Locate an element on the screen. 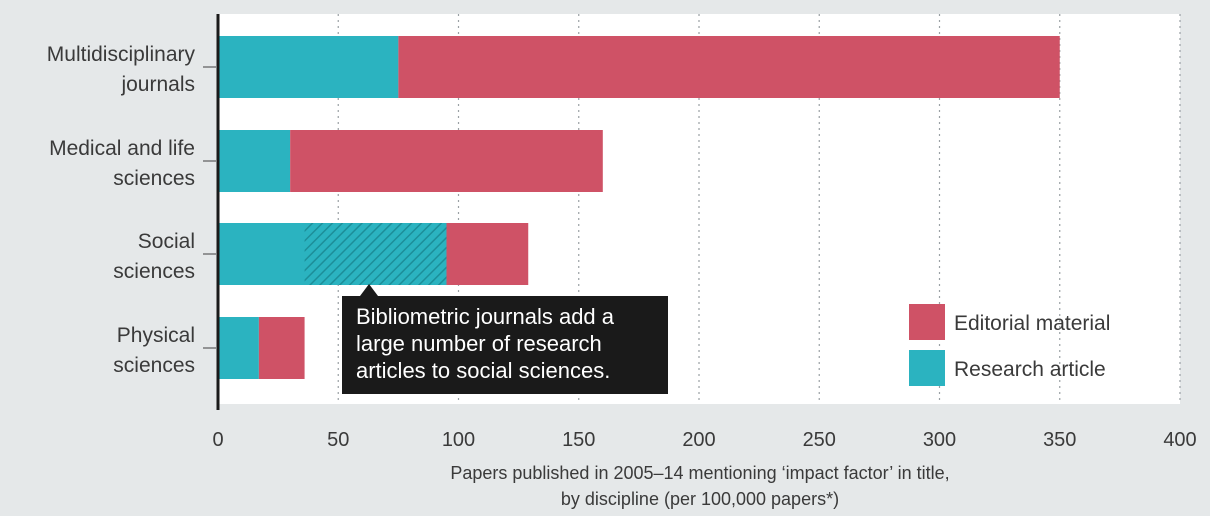 This screenshot has height=516, width=1210. x-tick-label: 50 is located at coordinates (338, 440).